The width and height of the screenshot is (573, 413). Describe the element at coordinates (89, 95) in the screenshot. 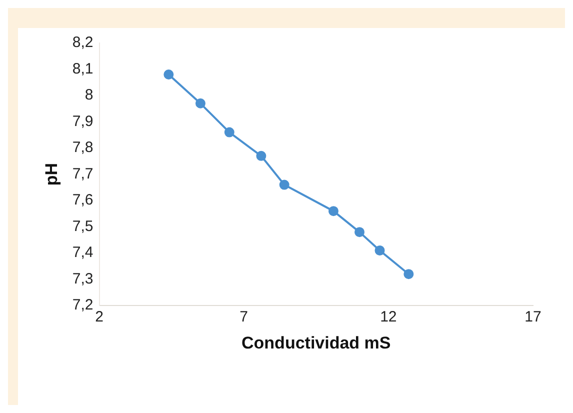

I see `y-tick-label: 8` at that location.